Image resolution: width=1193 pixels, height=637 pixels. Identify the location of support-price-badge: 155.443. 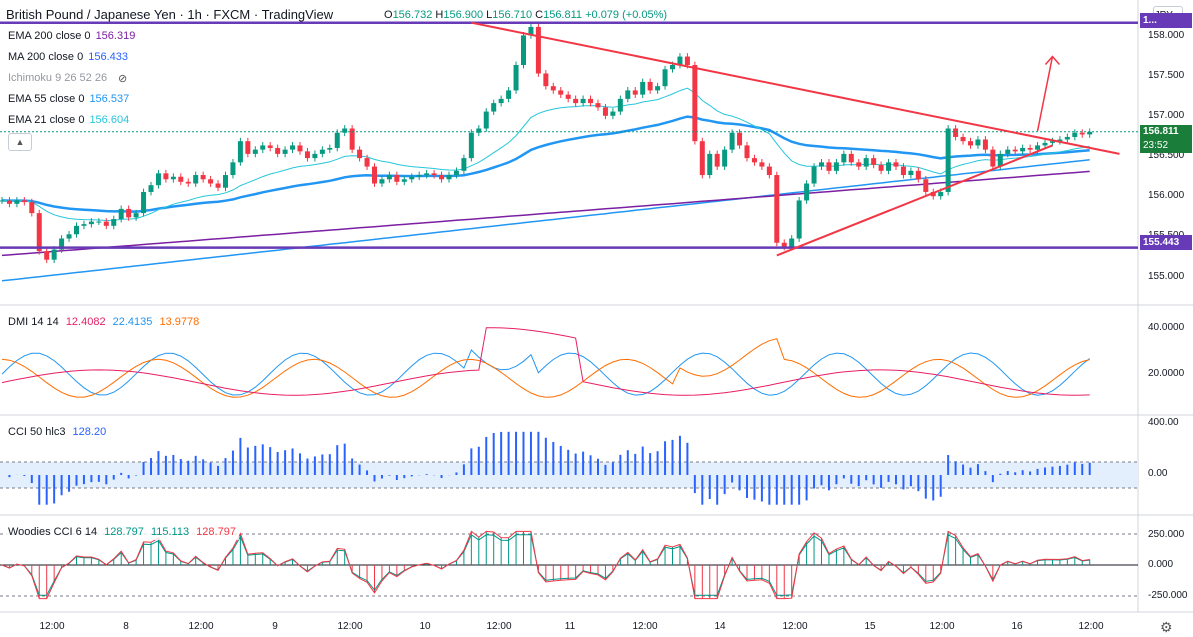
(1166, 242).